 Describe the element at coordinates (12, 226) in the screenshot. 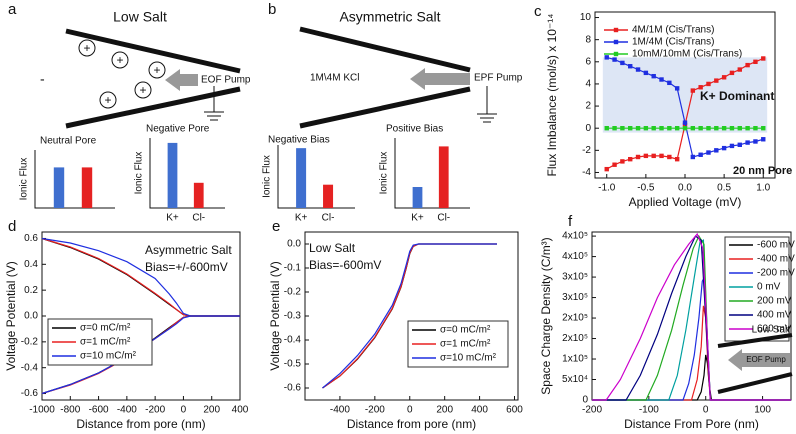

I see `panel-letter: d` at that location.